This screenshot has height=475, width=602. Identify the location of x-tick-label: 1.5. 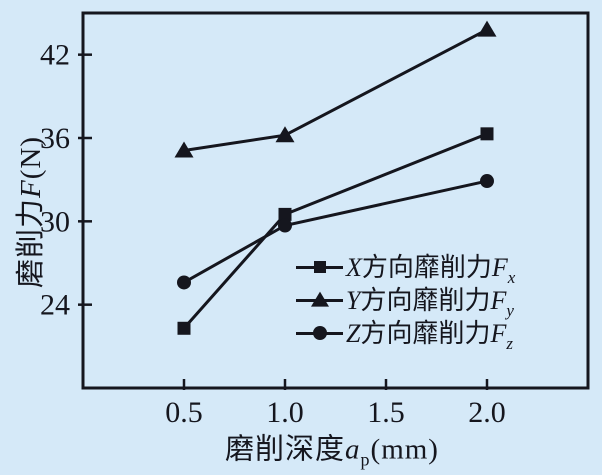
(386, 412).